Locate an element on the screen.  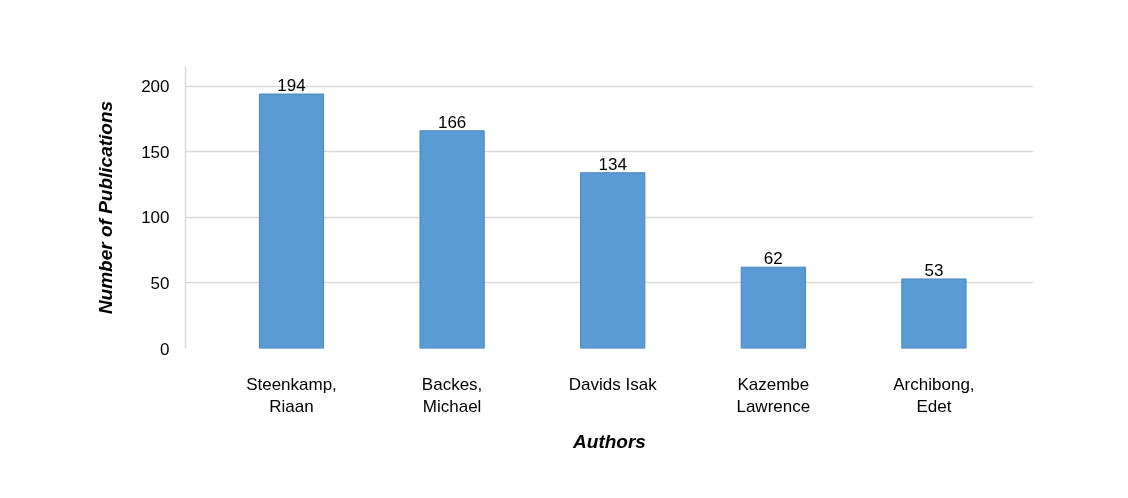
x-tick-label: Steenkamp, Riaan is located at coordinates (291, 395).